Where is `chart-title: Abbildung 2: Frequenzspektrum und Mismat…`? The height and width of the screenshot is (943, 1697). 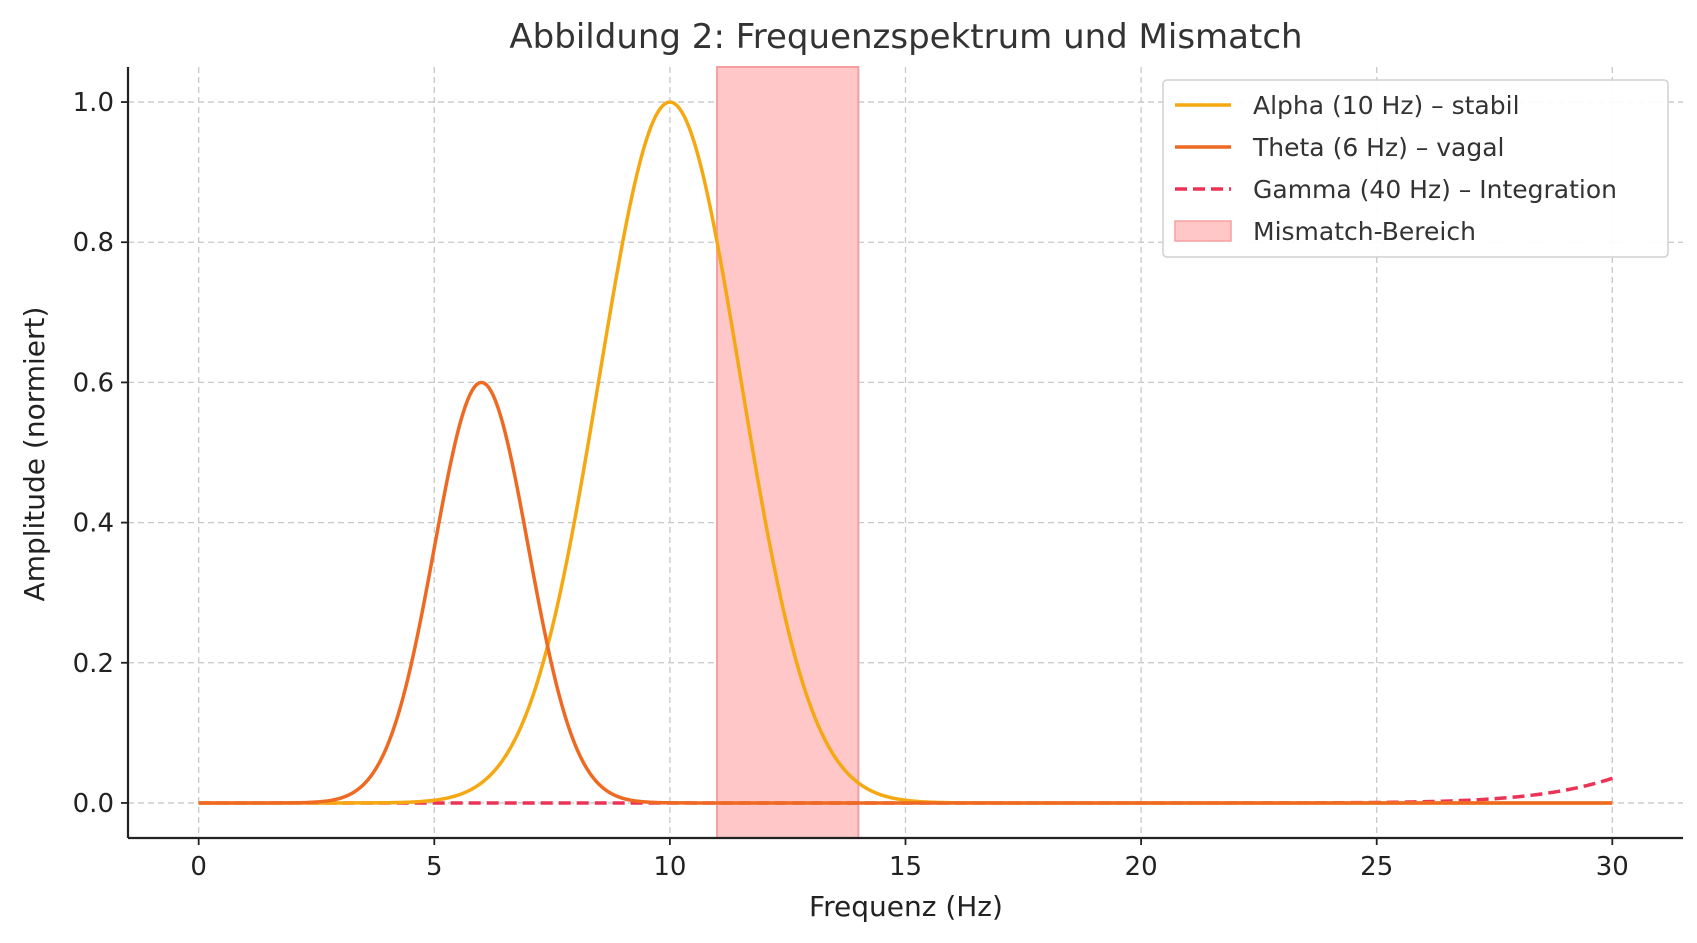
chart-title: Abbildung 2: Frequenzspektrum und Mismat… is located at coordinates (905, 37).